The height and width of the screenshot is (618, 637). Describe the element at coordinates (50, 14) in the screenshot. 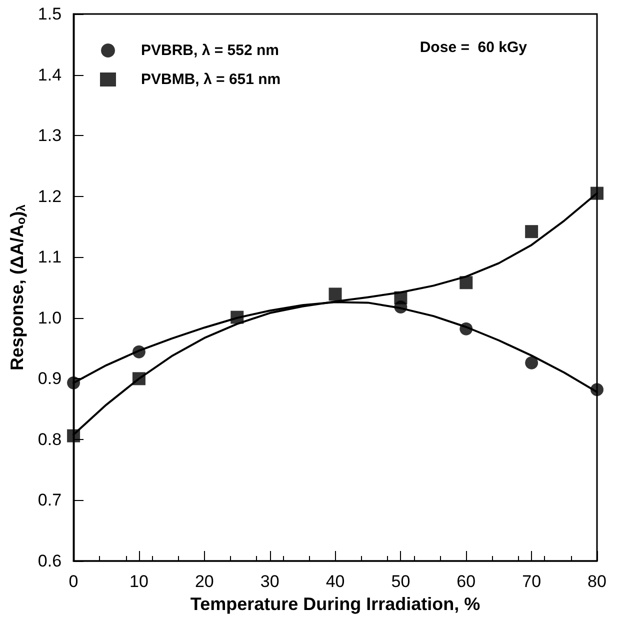

I see `y-tick-label: 1.5` at that location.